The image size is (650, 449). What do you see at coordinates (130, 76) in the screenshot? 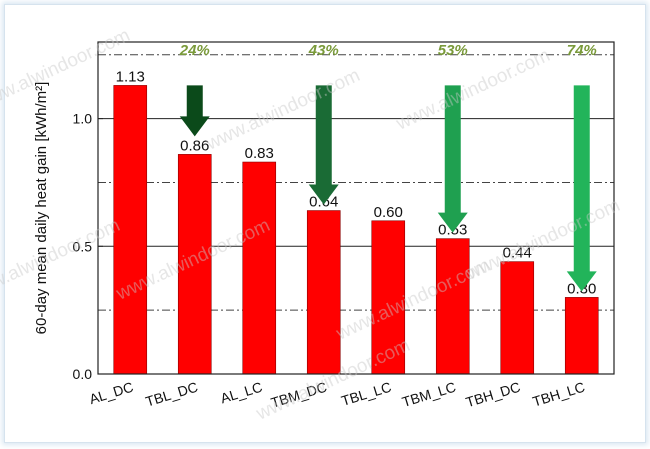
I see `data-label: 1.13` at bounding box center [130, 76].